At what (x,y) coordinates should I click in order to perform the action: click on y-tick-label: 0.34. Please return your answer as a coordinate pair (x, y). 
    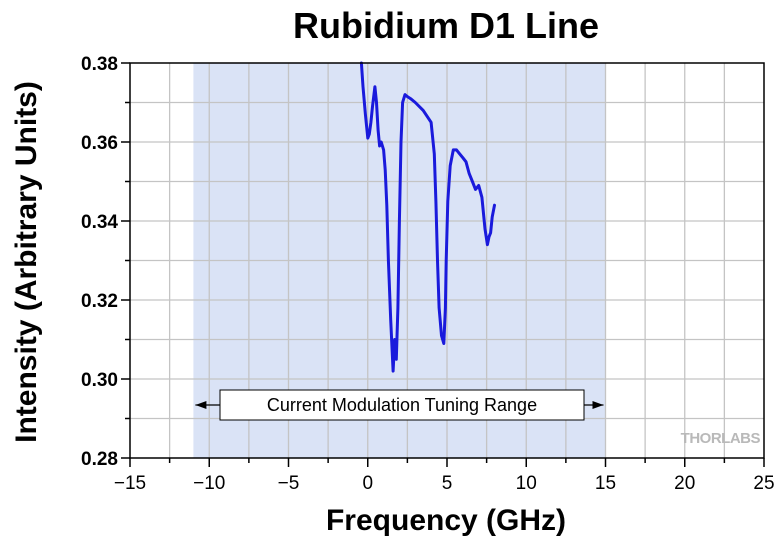
    Looking at the image, I should click on (99, 222).